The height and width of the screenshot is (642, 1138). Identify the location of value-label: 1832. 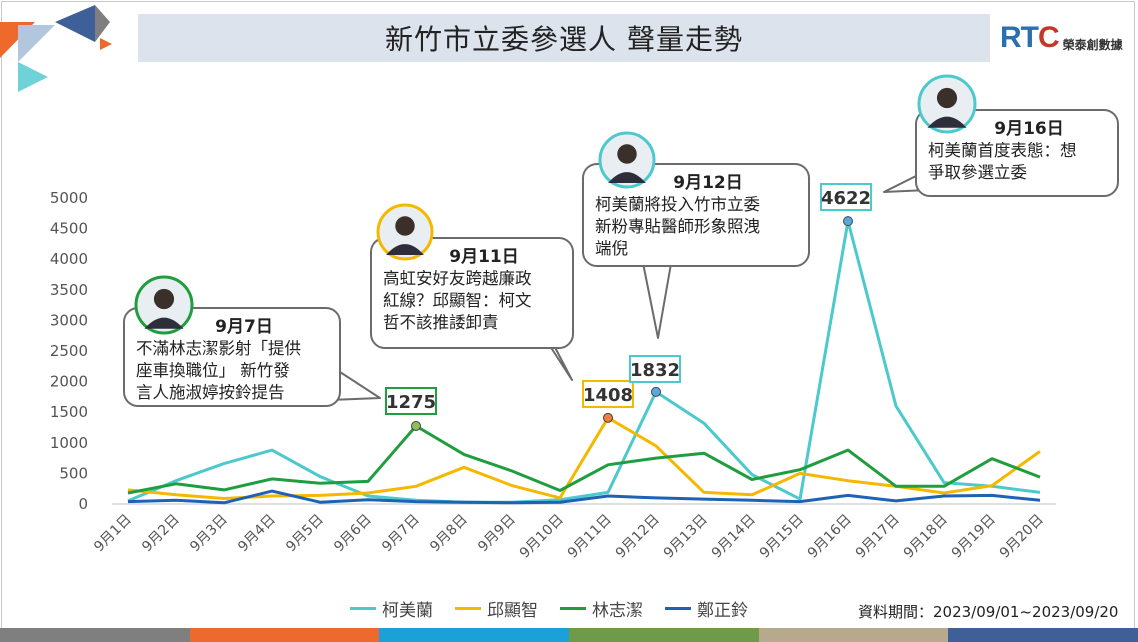
(655, 370).